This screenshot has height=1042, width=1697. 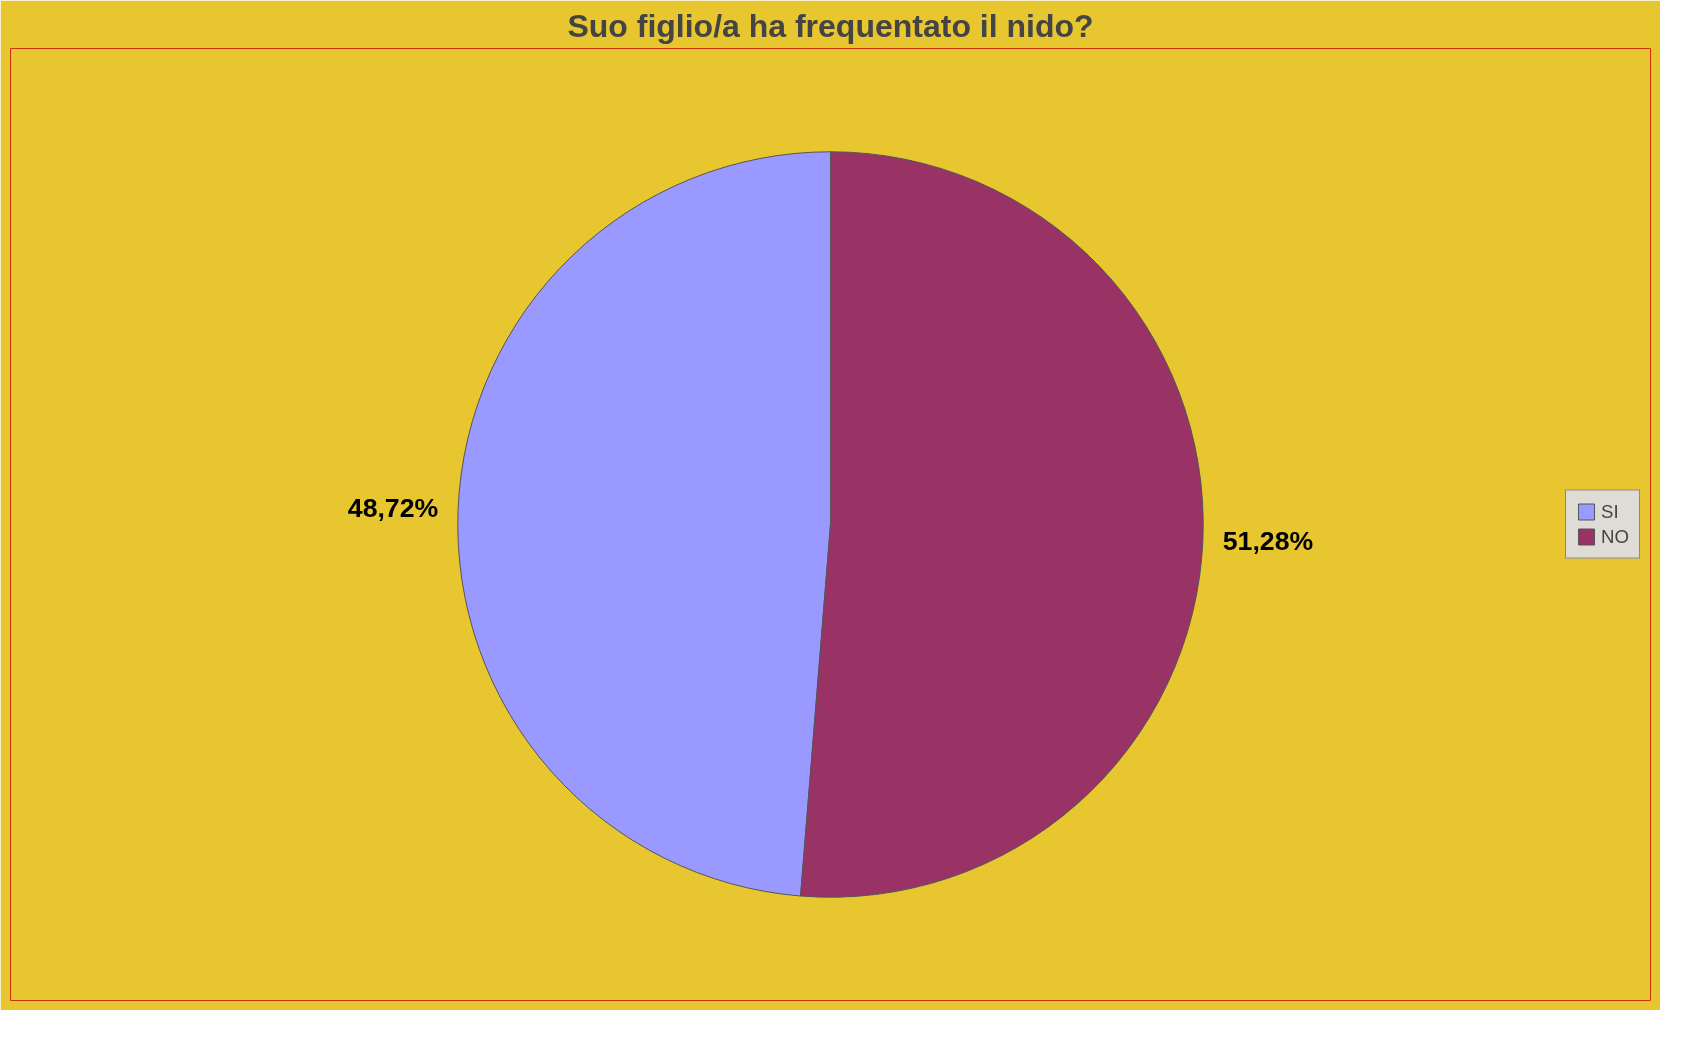 I want to click on data-label: 51,28%, so click(x=1268, y=540).